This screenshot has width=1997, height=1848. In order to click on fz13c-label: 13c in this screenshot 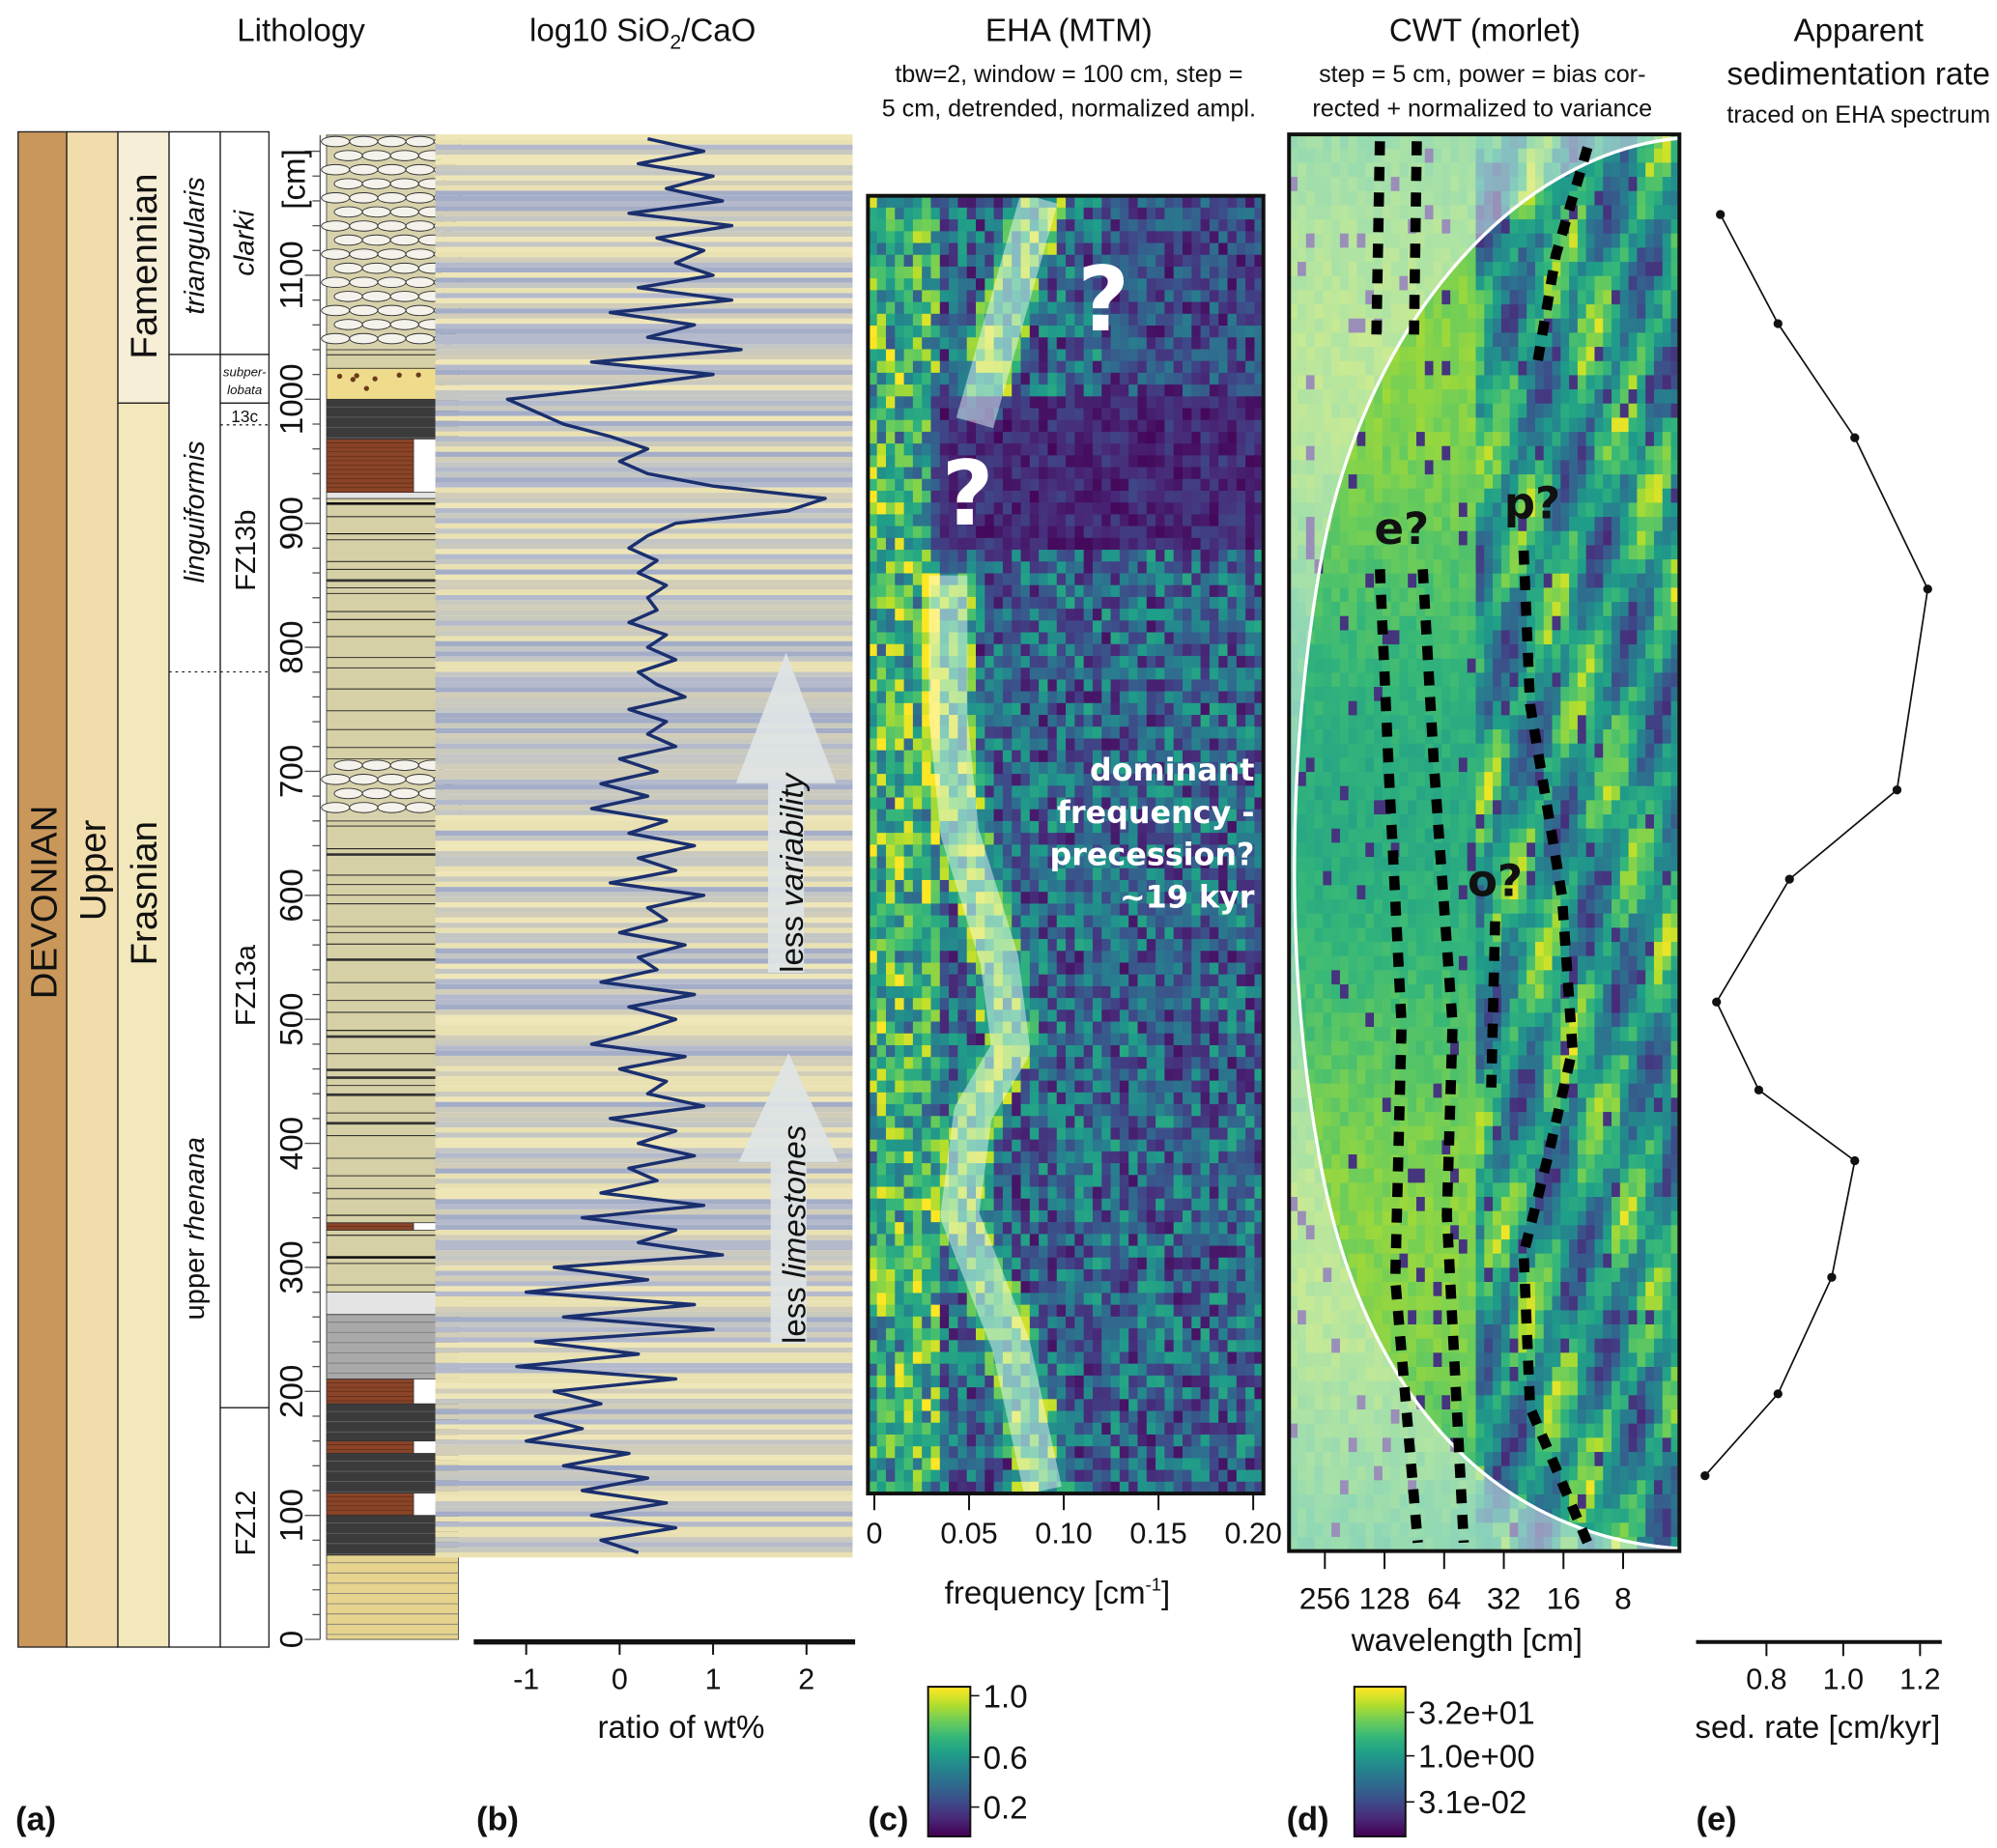, I will do `click(244, 416)`.